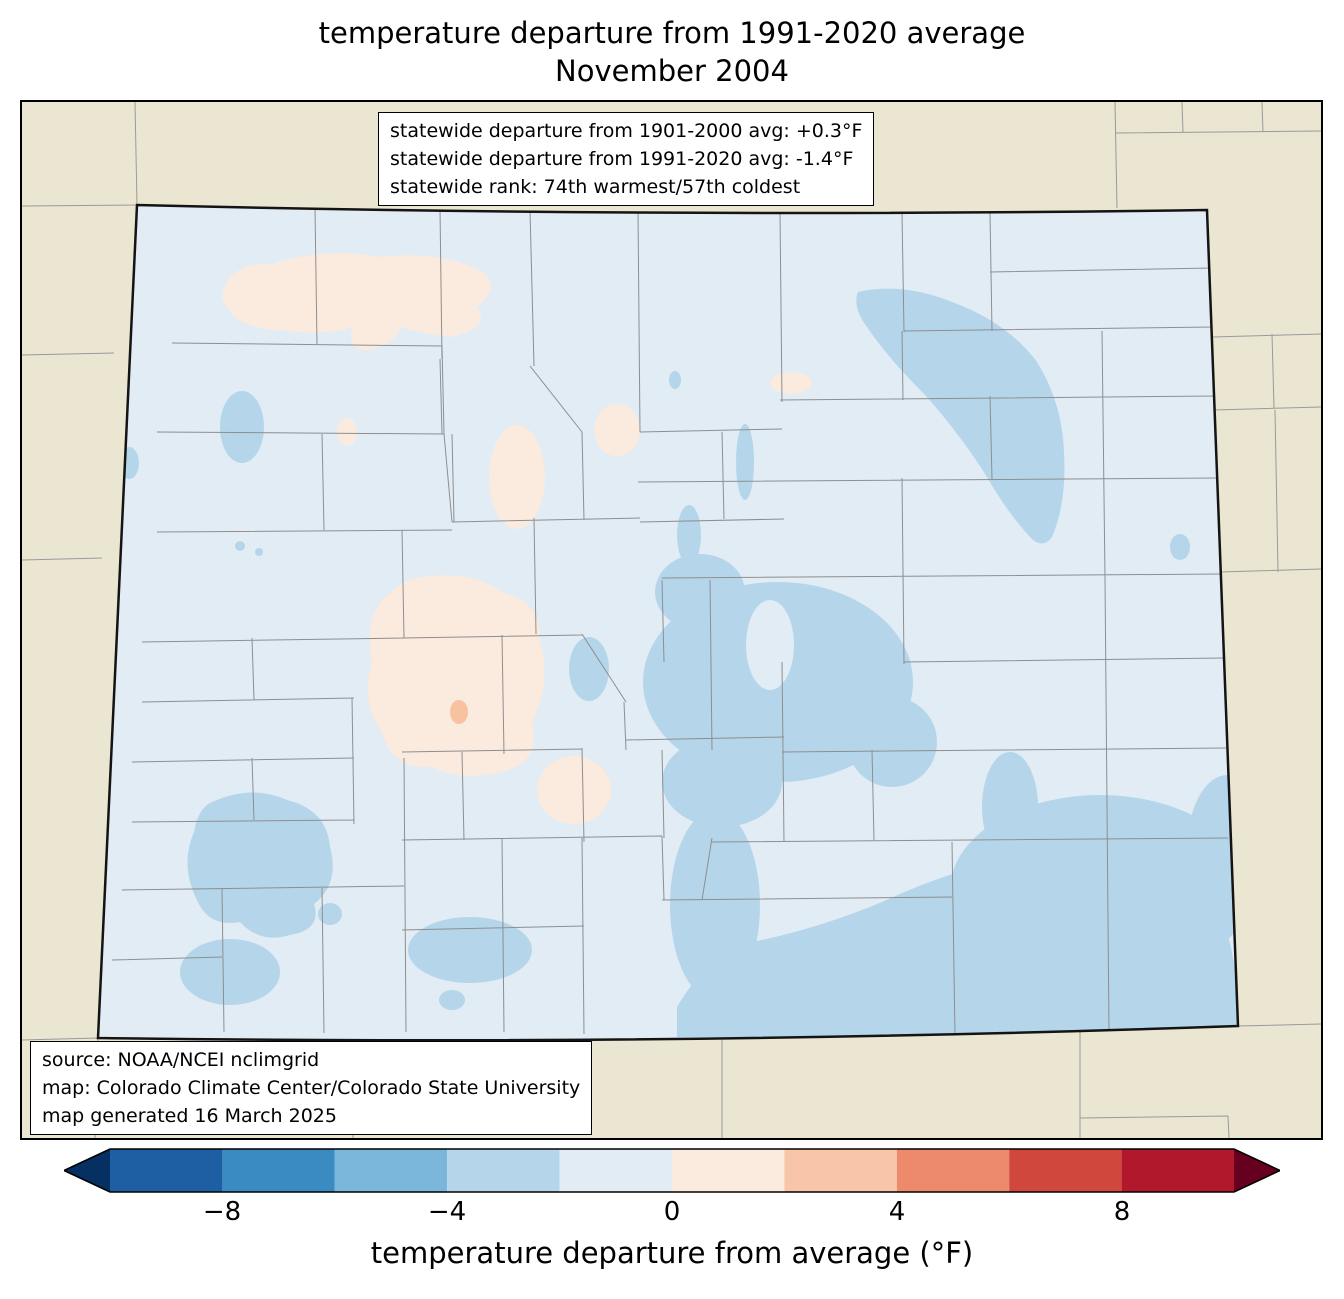 This screenshot has width=1344, height=1299. I want to click on colorbar-tick-pos4: 4, so click(897, 1212).